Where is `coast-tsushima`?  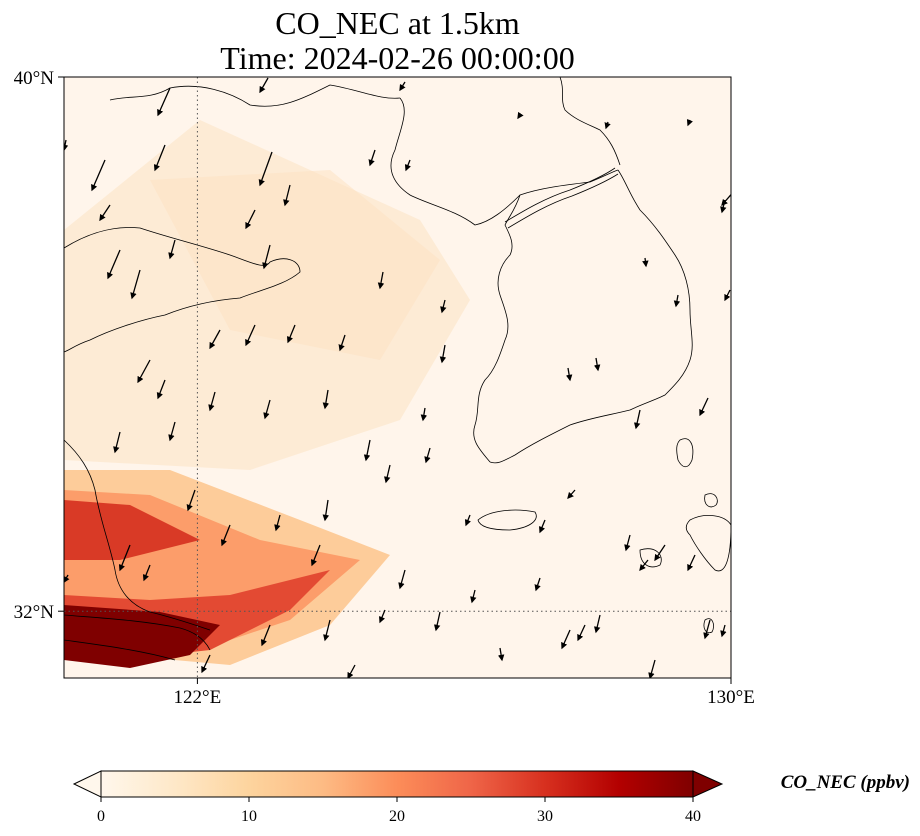
coast-tsushima is located at coordinates (685, 453).